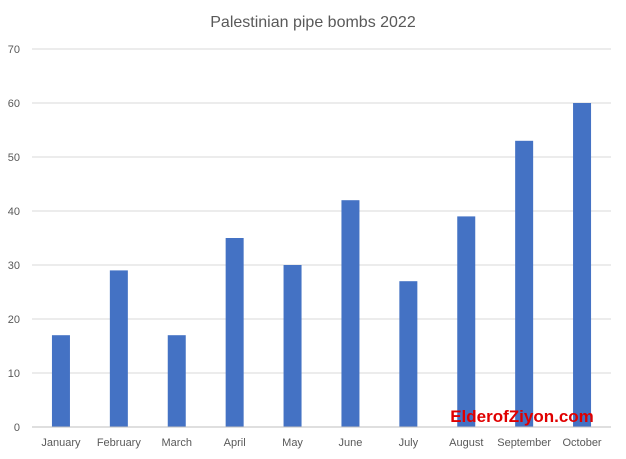 The width and height of the screenshot is (626, 459). Describe the element at coordinates (466, 443) in the screenshot. I see `x-tick-label: August` at that location.